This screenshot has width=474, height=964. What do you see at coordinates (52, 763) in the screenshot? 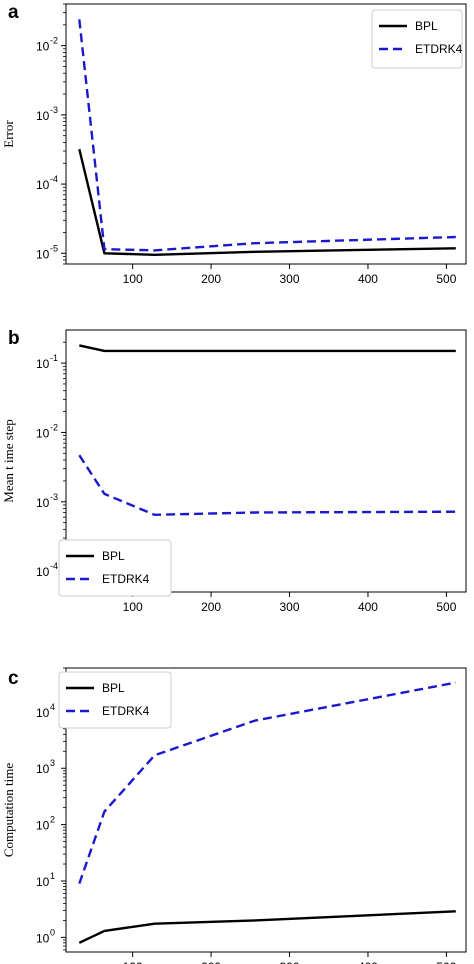
I see `y-tick-exponent: 3` at bounding box center [52, 763].